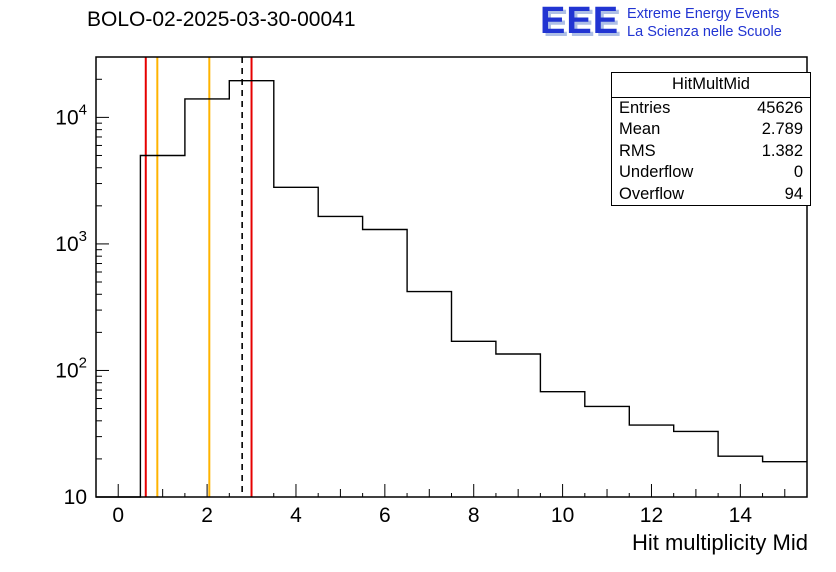 Image resolution: width=836 pixels, height=572 pixels. What do you see at coordinates (385, 515) in the screenshot?
I see `x-tick-label: 6` at bounding box center [385, 515].